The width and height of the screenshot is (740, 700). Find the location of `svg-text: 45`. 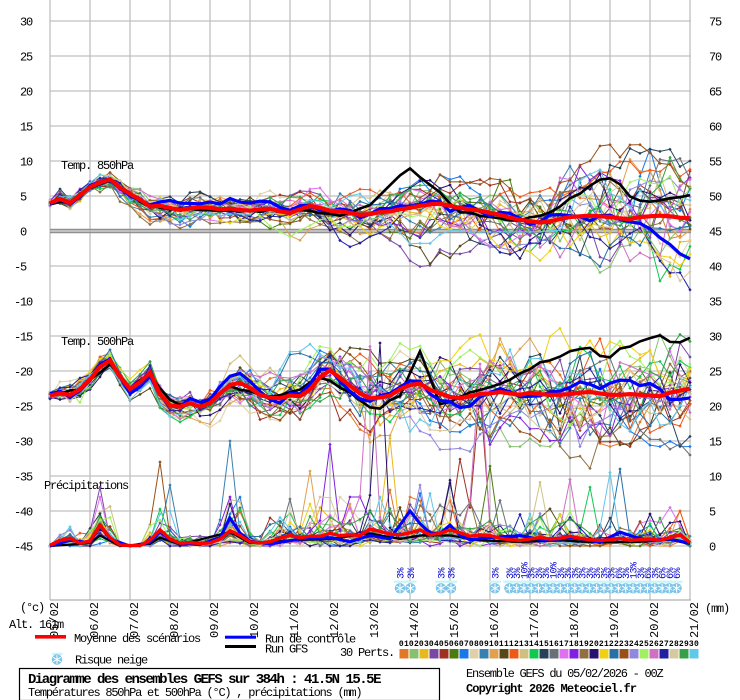

svg-text: 45 is located at coordinates (715, 233).